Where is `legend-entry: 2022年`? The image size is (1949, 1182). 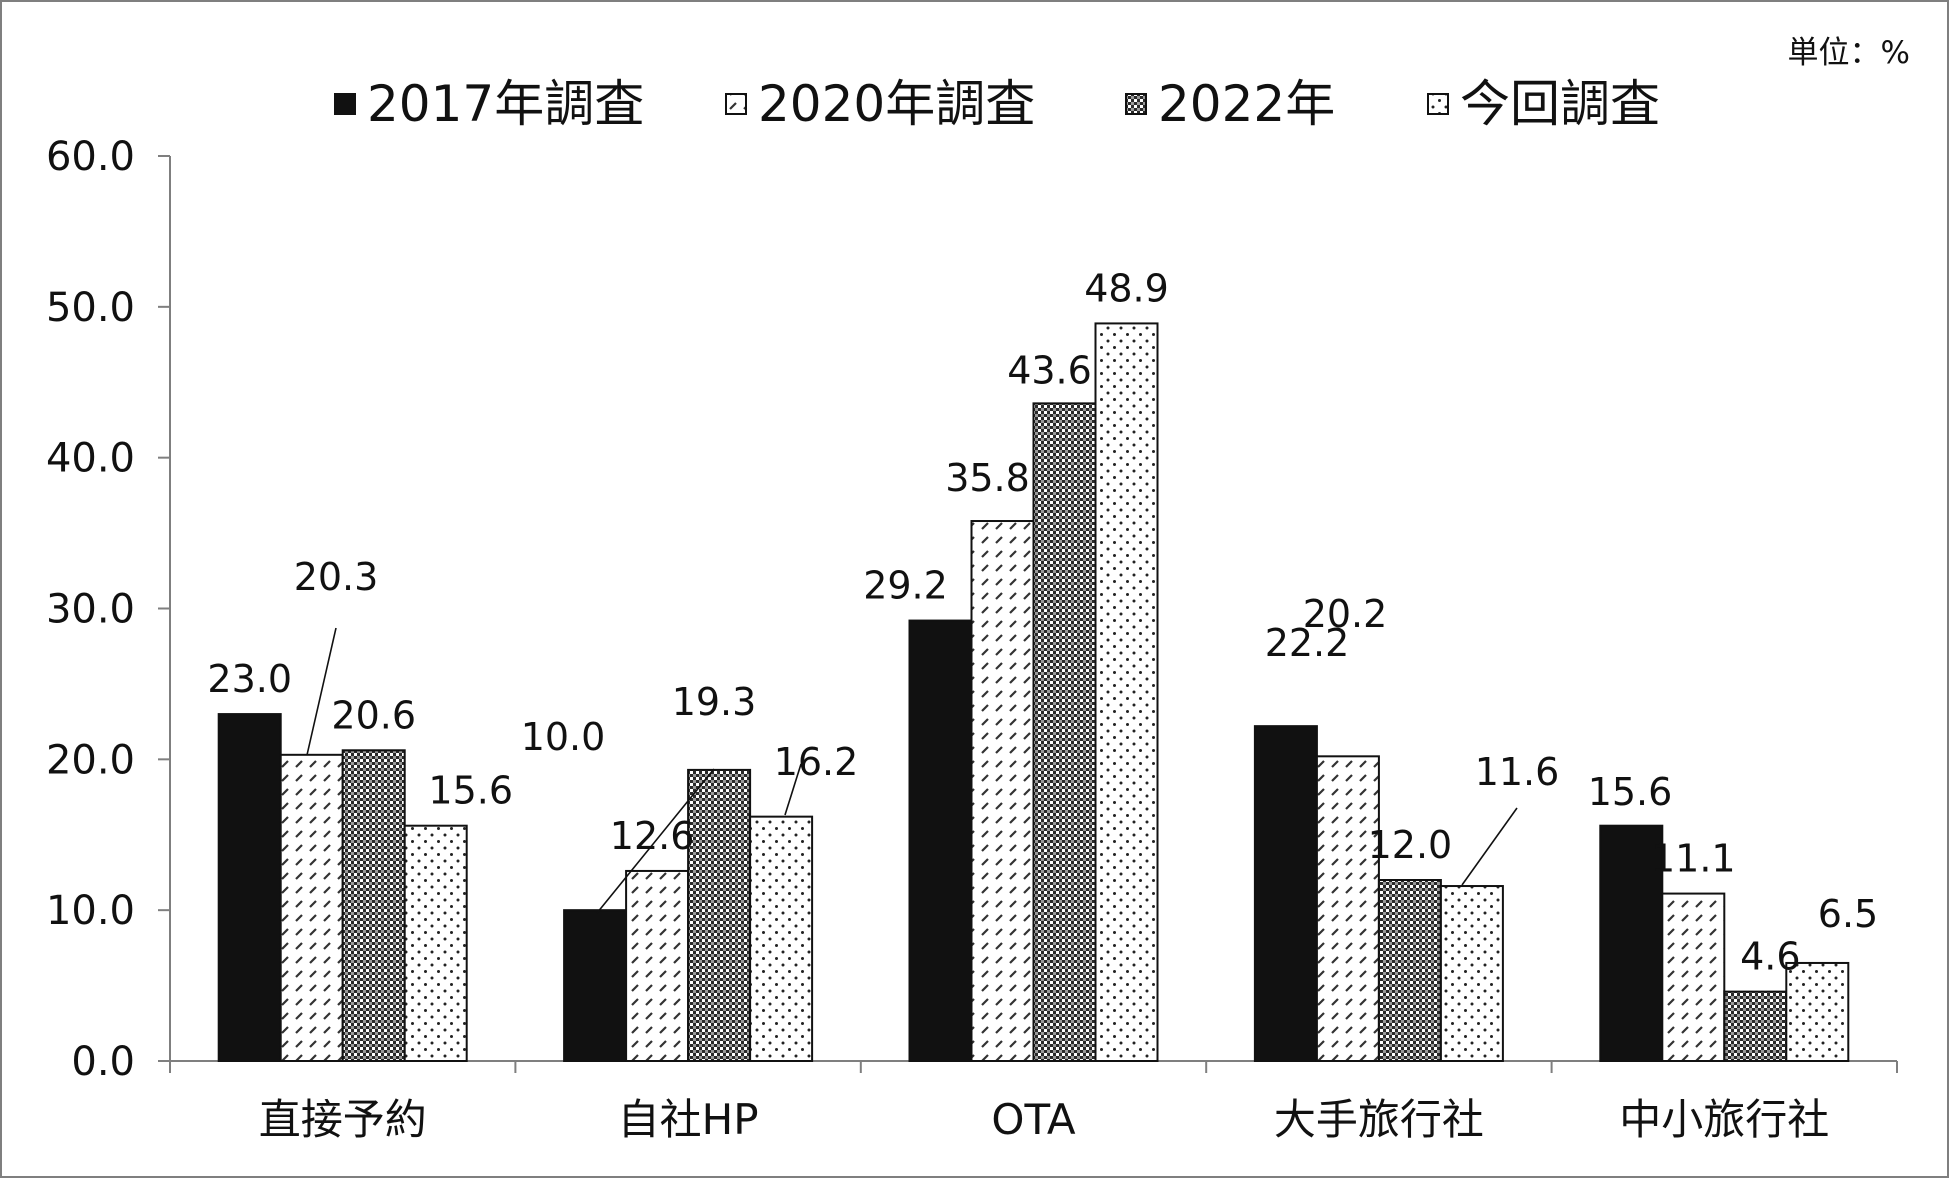
legend-entry: 2022年 is located at coordinates (1246, 104).